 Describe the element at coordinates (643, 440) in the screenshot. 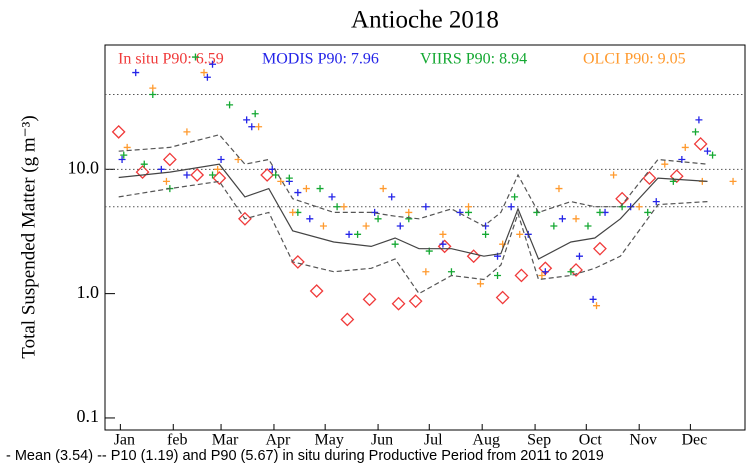

I see `x-tick-label: Nov` at that location.